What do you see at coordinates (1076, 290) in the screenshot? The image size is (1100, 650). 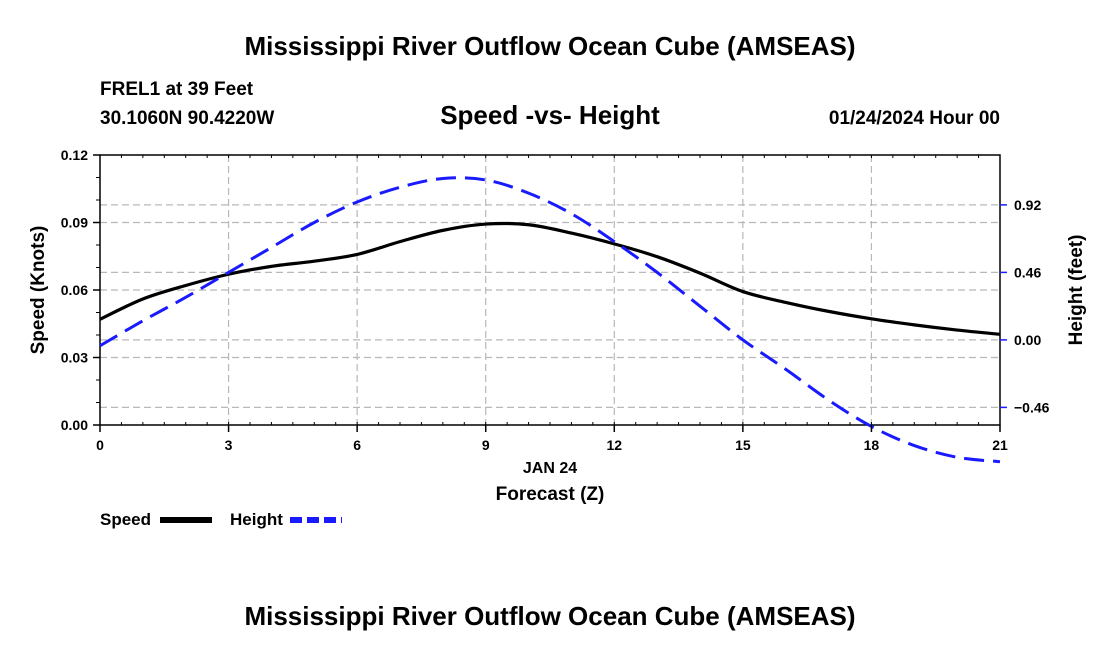 I see `y2-axis-title: Height (feet)` at bounding box center [1076, 290].